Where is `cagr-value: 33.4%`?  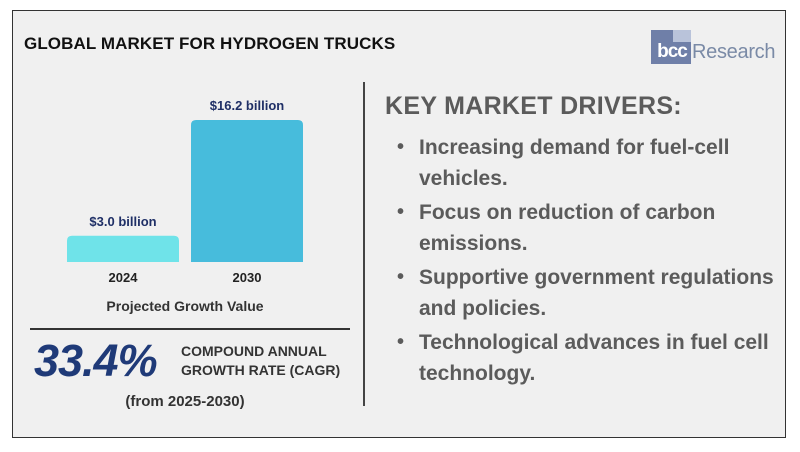 cagr-value: 33.4% is located at coordinates (96, 360).